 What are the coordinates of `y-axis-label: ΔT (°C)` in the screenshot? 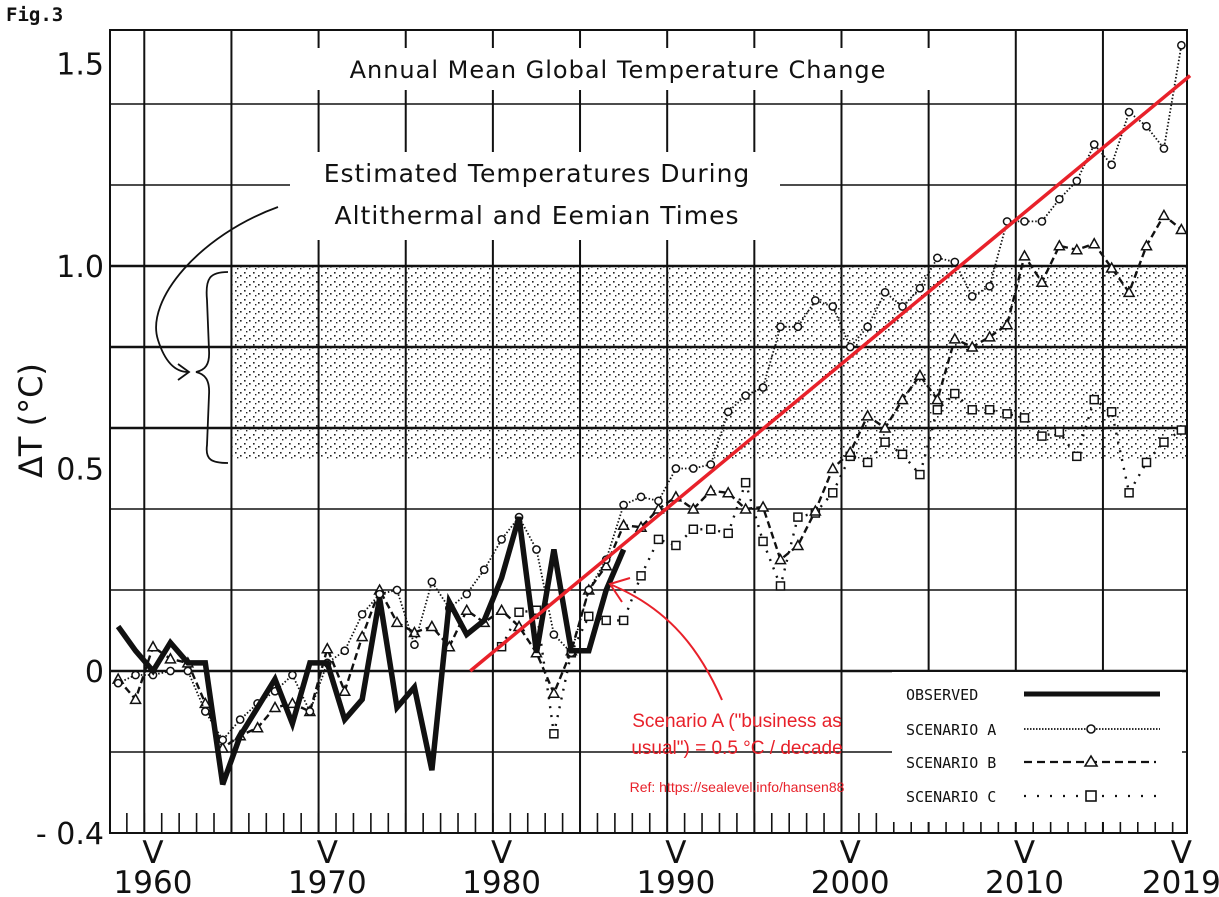 It's located at (31, 420).